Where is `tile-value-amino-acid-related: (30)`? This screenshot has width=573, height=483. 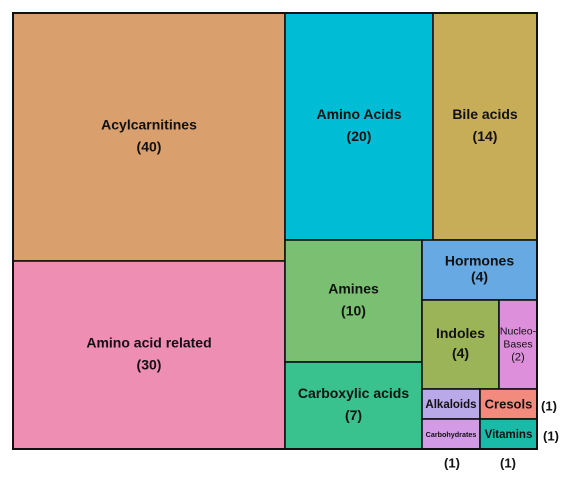
tile-value-amino-acid-related: (30) is located at coordinates (149, 365).